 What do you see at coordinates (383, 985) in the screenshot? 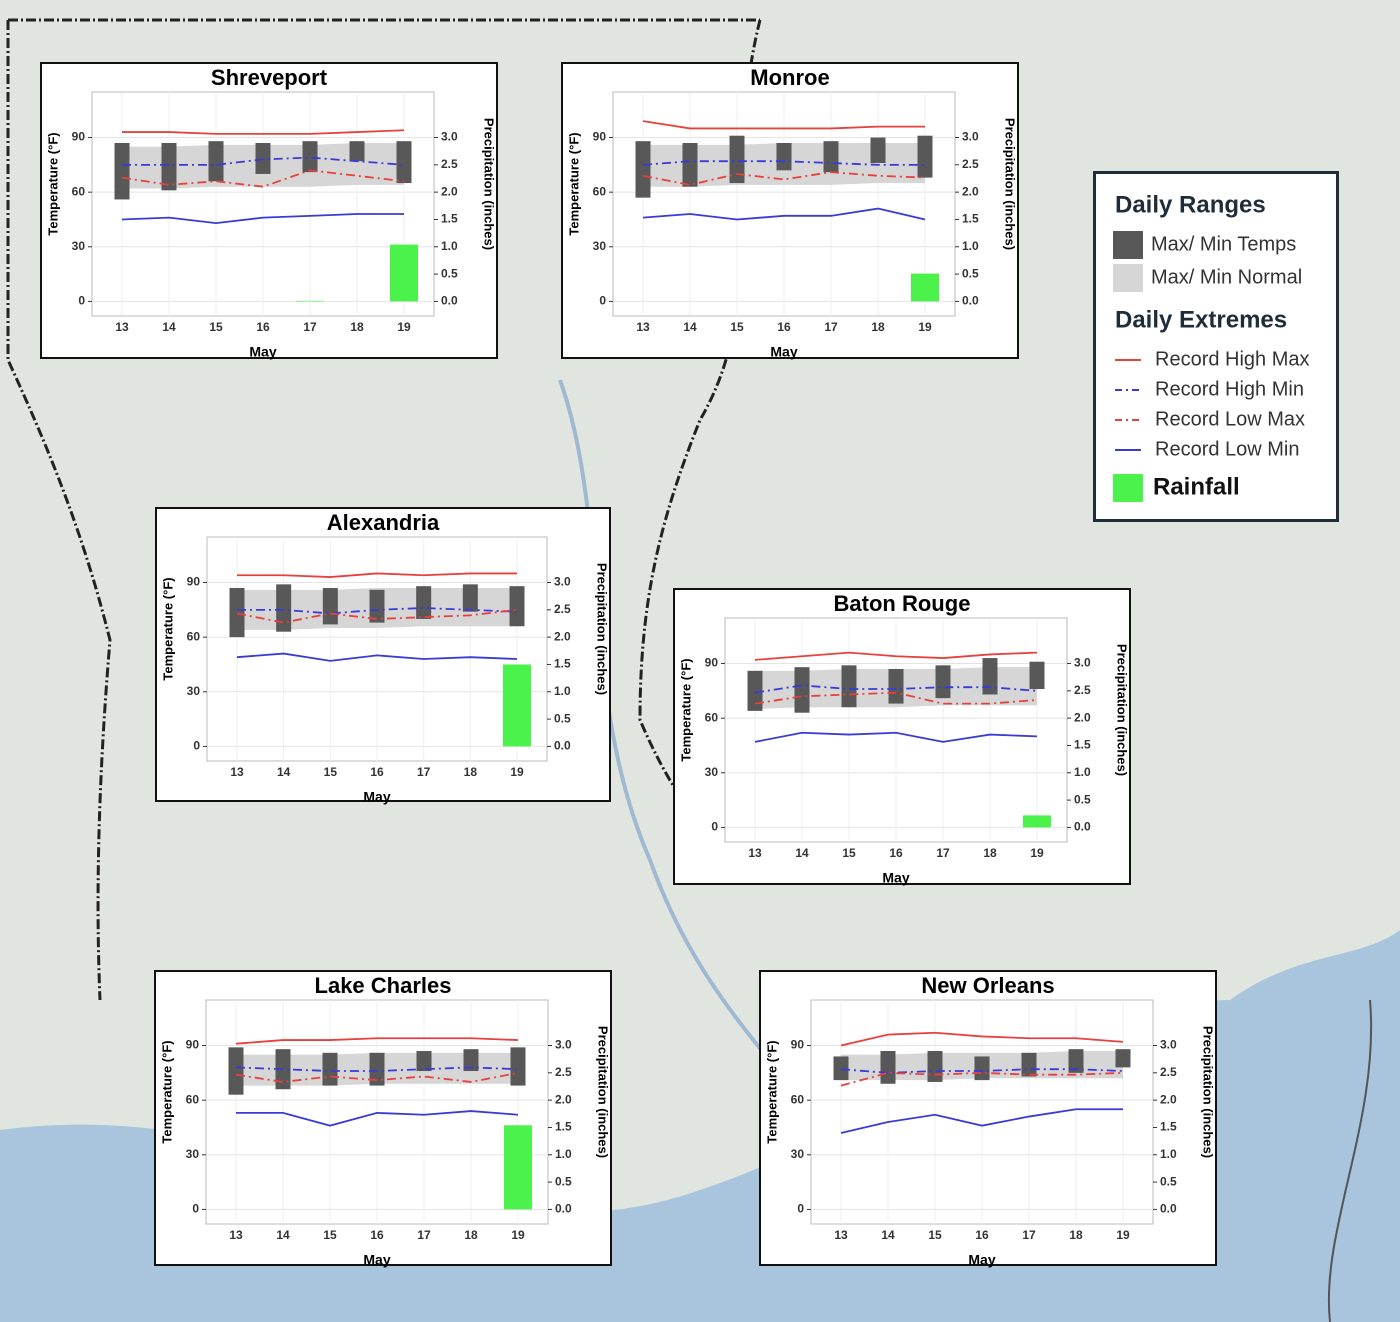
I see `chart-title: Lake Charles` at bounding box center [383, 985].